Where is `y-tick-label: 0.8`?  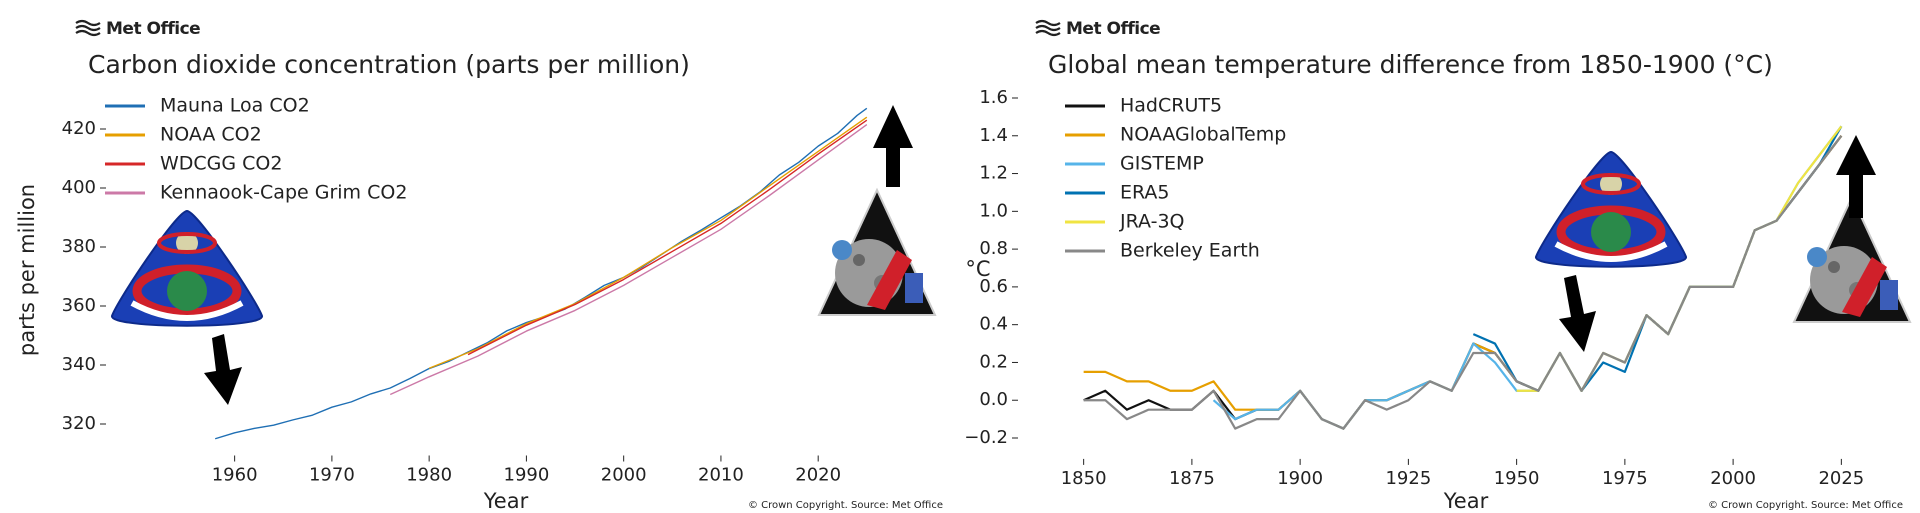
y-tick-label: 0.8 is located at coordinates (993, 248).